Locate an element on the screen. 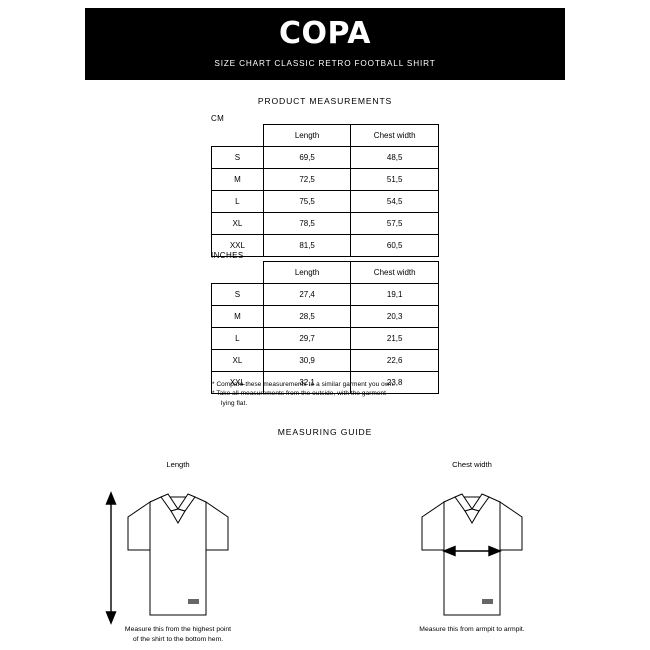 The height and width of the screenshot is (650, 650). table-row: XXL 32,1 23,8 is located at coordinates (325, 382).